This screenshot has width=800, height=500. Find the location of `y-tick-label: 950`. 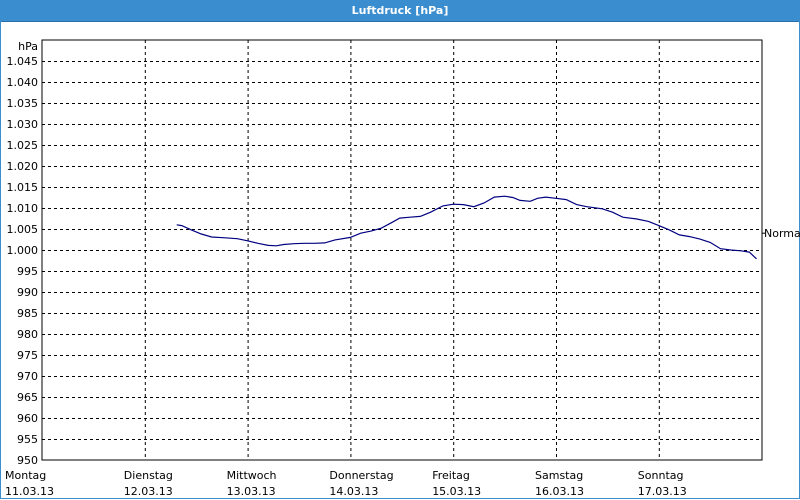

y-tick-label: 950 is located at coordinates (27, 460).